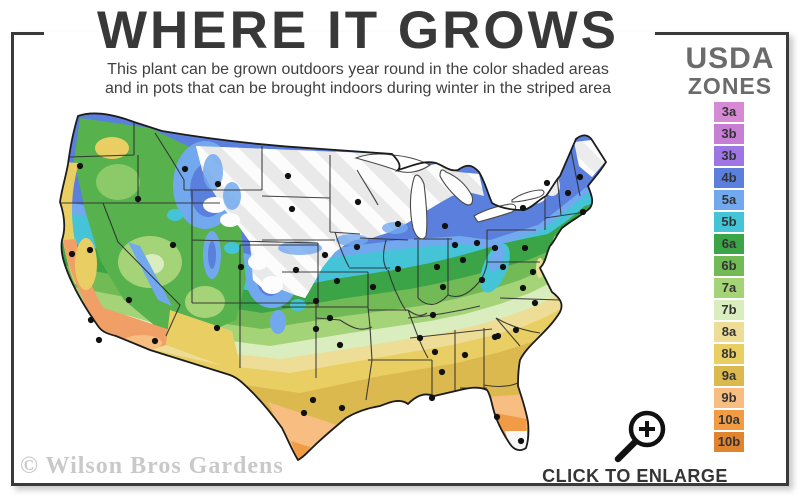 Image resolution: width=800 pixels, height=500 pixels. What do you see at coordinates (641, 434) in the screenshot?
I see `magnifying-glass-plus-icon` at bounding box center [641, 434].